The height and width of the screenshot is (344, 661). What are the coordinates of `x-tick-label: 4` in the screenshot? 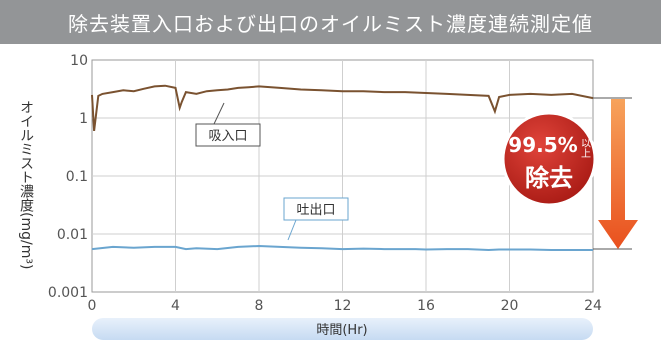 It's located at (175, 306).